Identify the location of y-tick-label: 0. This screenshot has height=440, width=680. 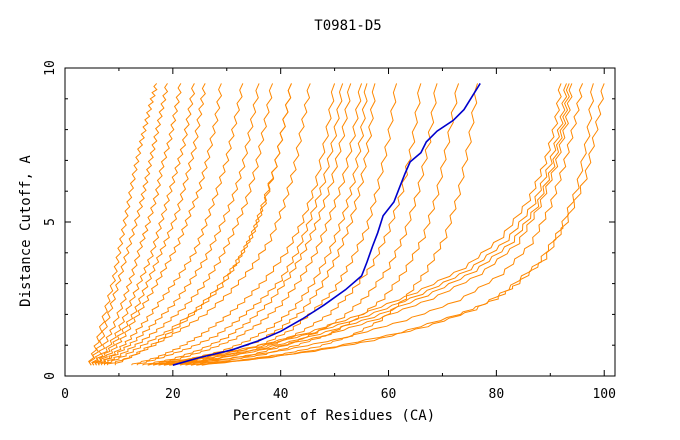
(50, 376).